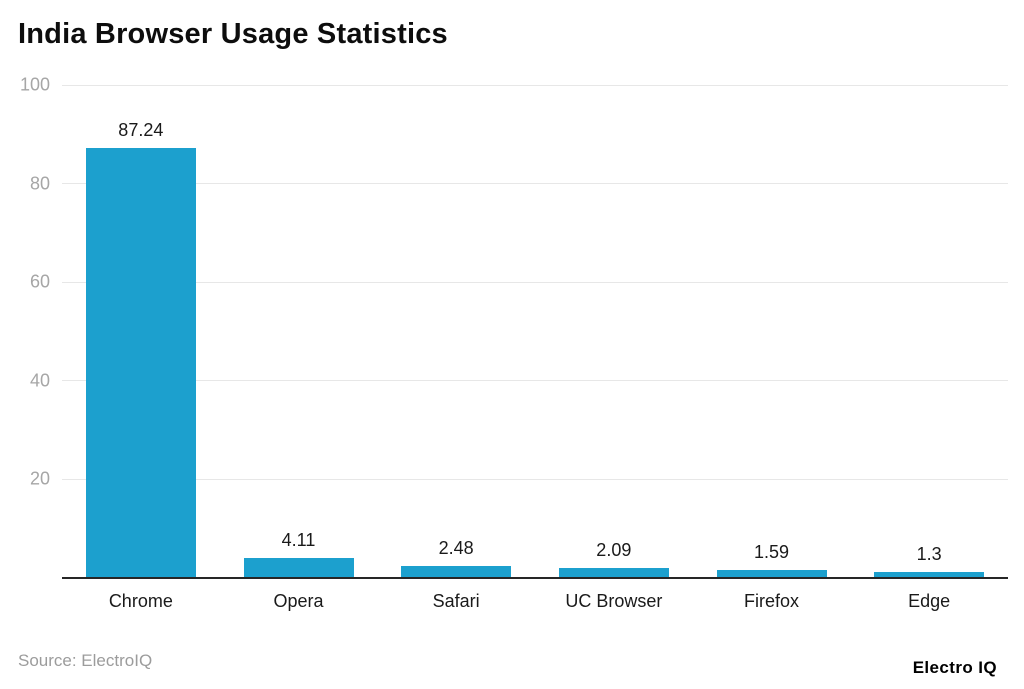 Image resolution: width=1024 pixels, height=689 pixels. What do you see at coordinates (39, 183) in the screenshot?
I see `y-axis-tick-label: 80` at bounding box center [39, 183].